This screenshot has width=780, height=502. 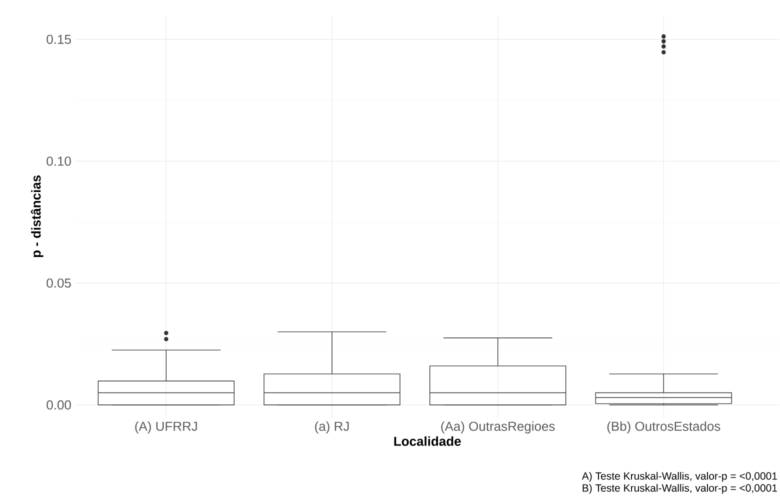 I want to click on y-tick-label: 0.15, so click(x=58, y=39).